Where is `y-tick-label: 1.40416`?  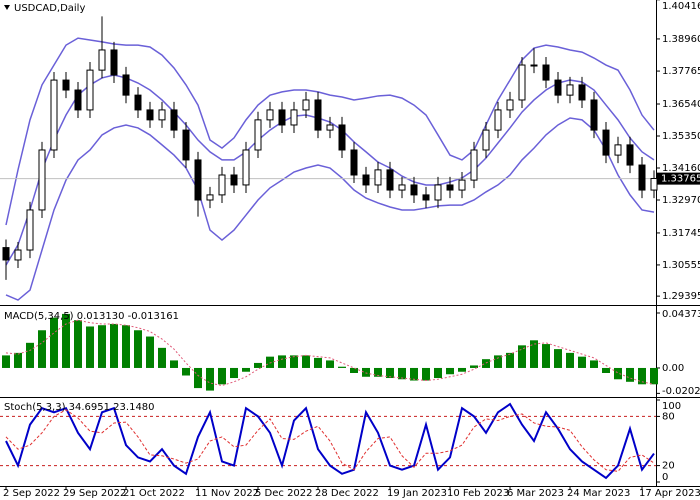 y-tick-label: 1.40416 is located at coordinates (681, 6).